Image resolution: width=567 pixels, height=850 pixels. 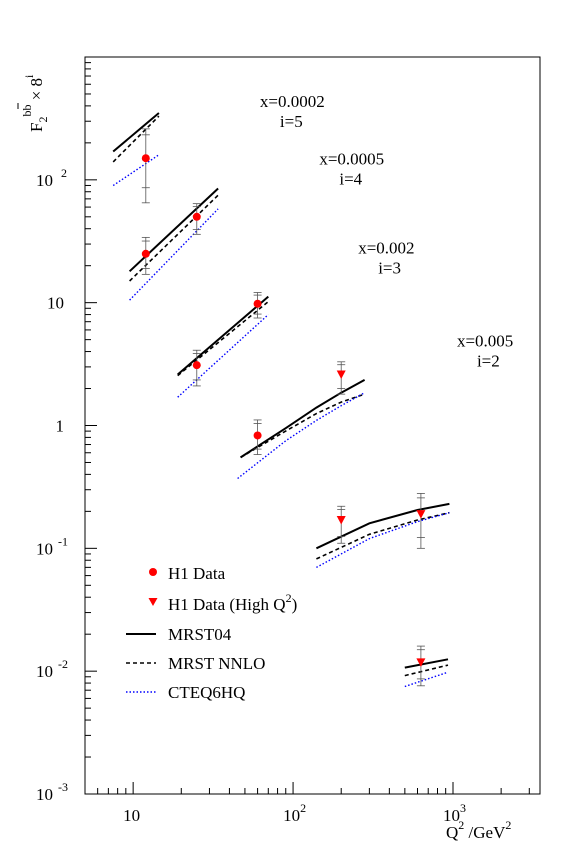 I want to click on y-tick-exp: 2, so click(x=64, y=173).